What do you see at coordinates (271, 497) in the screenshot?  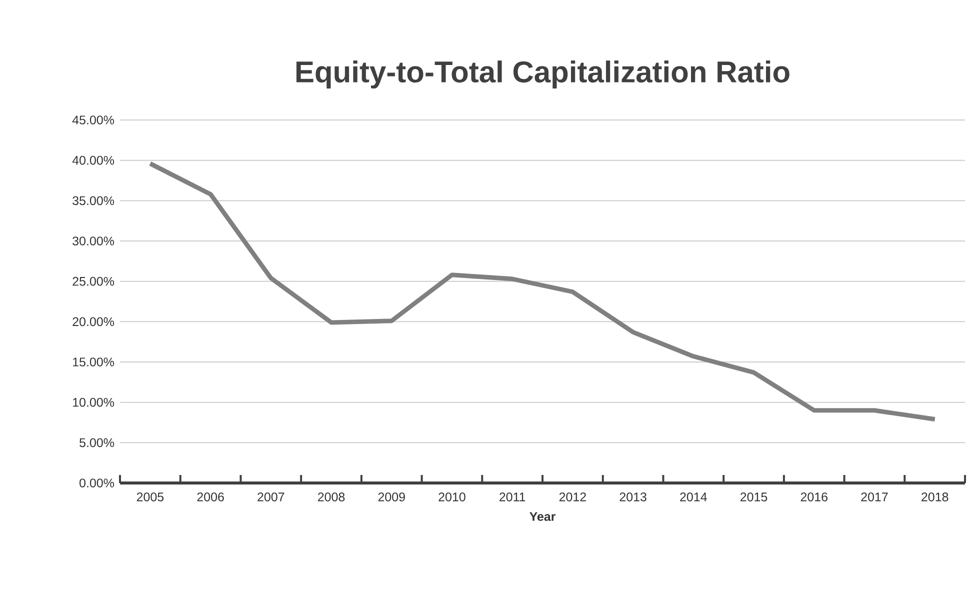 I see `x-tick-label: 2007` at bounding box center [271, 497].